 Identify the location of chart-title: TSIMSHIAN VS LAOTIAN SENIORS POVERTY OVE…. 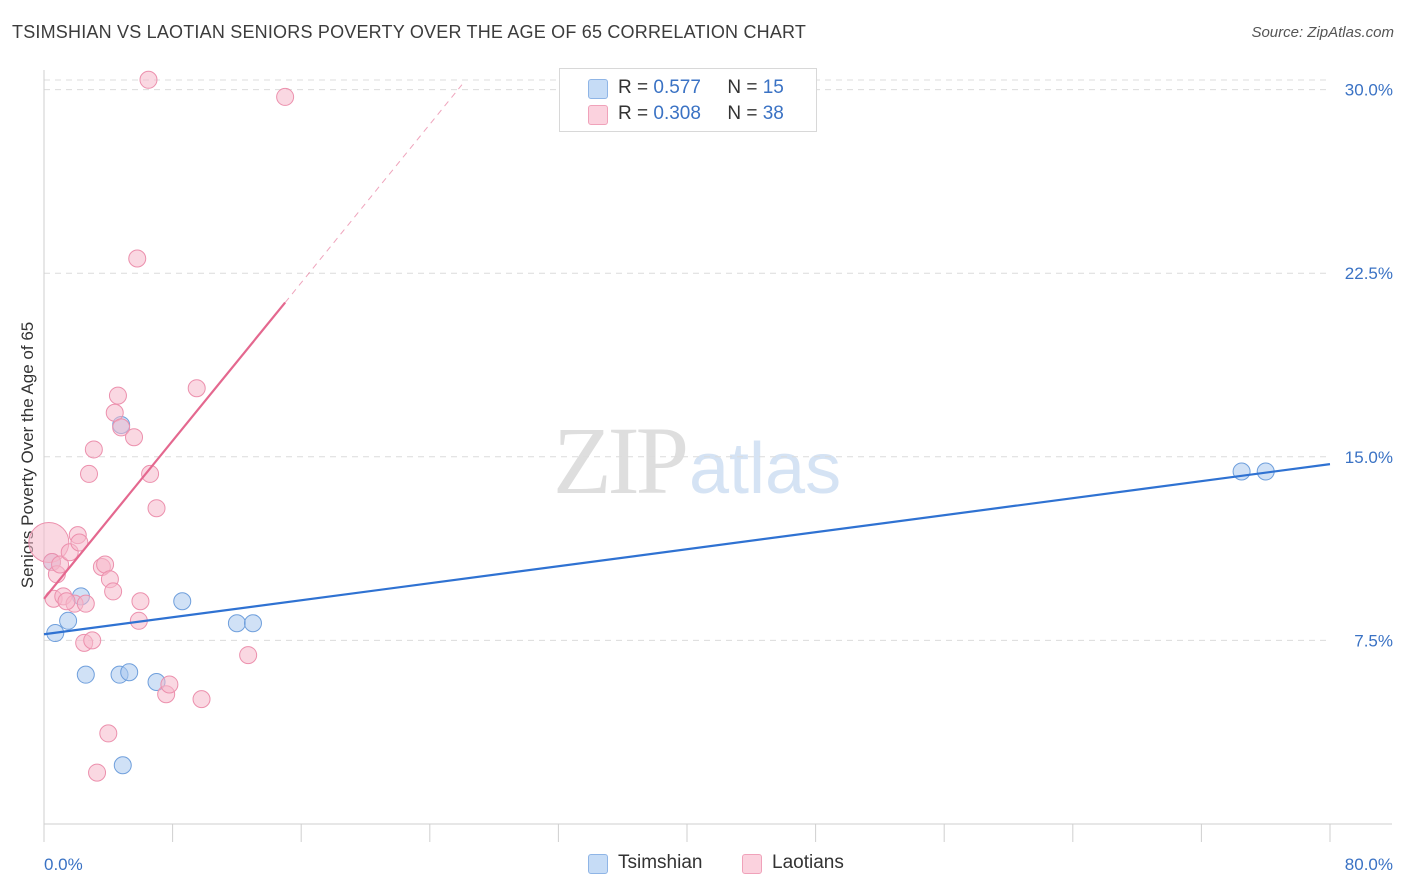
(409, 32).